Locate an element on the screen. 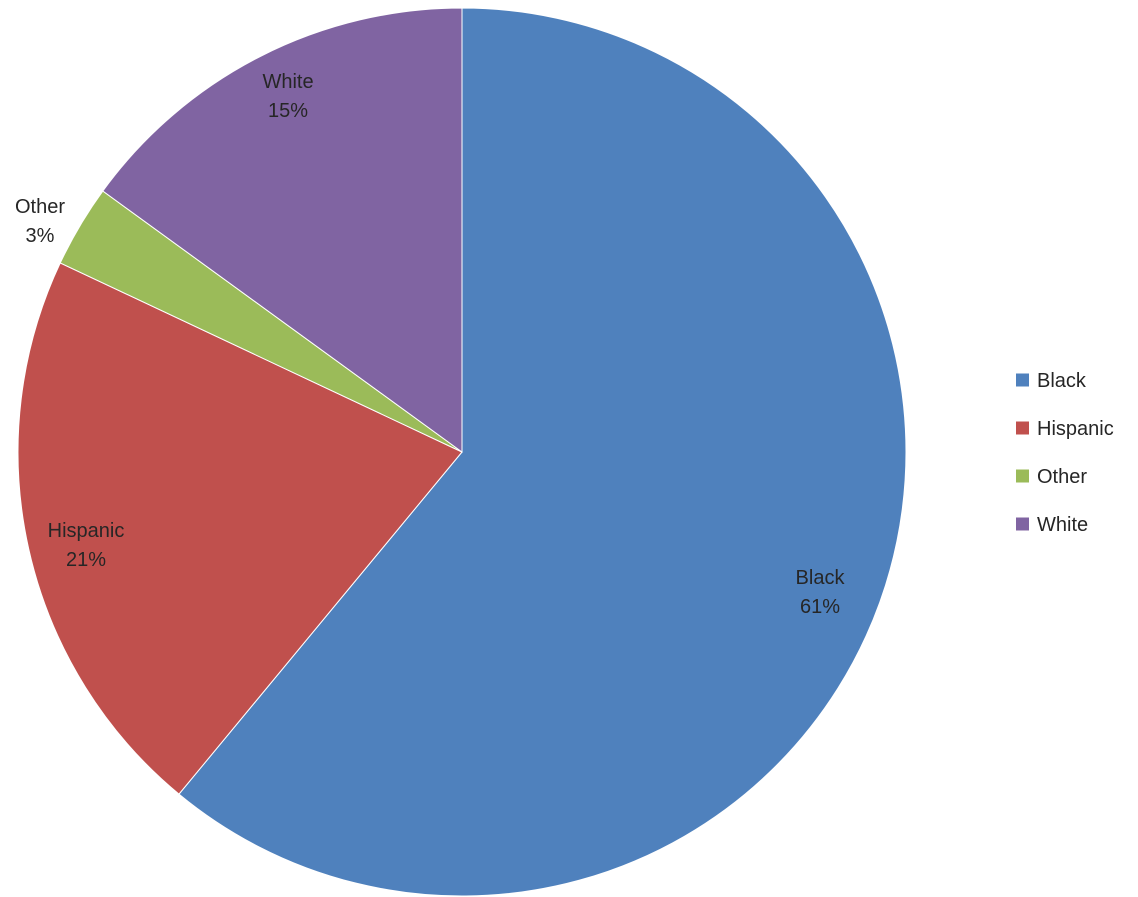 The width and height of the screenshot is (1138, 897). data-label-black: Black 61% is located at coordinates (821, 592).